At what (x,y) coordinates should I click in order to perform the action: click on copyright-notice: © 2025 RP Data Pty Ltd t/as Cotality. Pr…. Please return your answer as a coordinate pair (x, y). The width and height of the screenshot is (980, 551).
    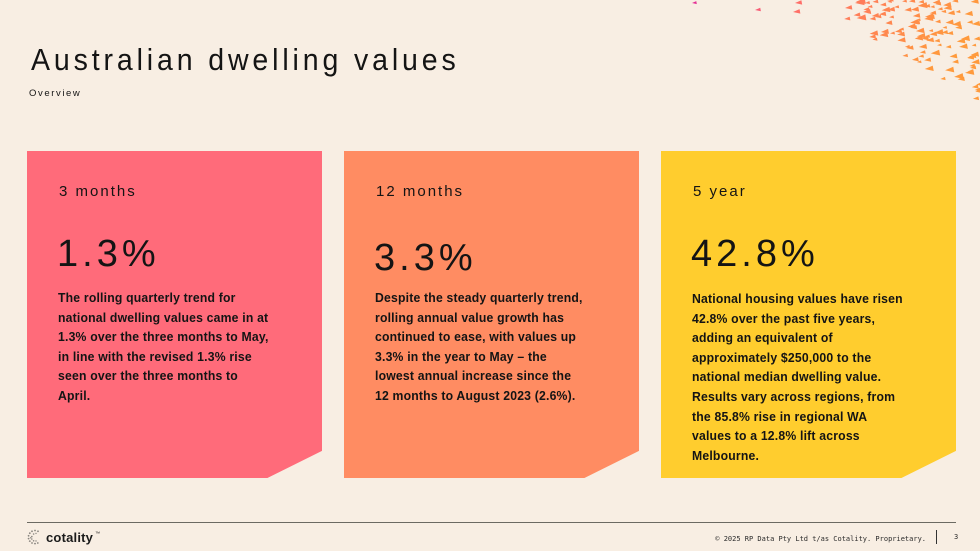
    Looking at the image, I should click on (820, 539).